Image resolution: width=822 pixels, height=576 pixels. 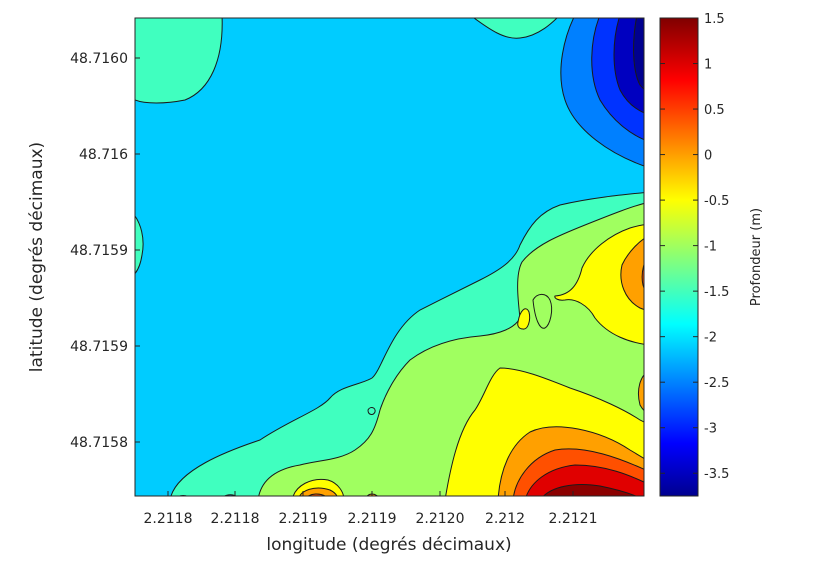 I want to click on x-tick-label: 2.2120, so click(x=440, y=519).